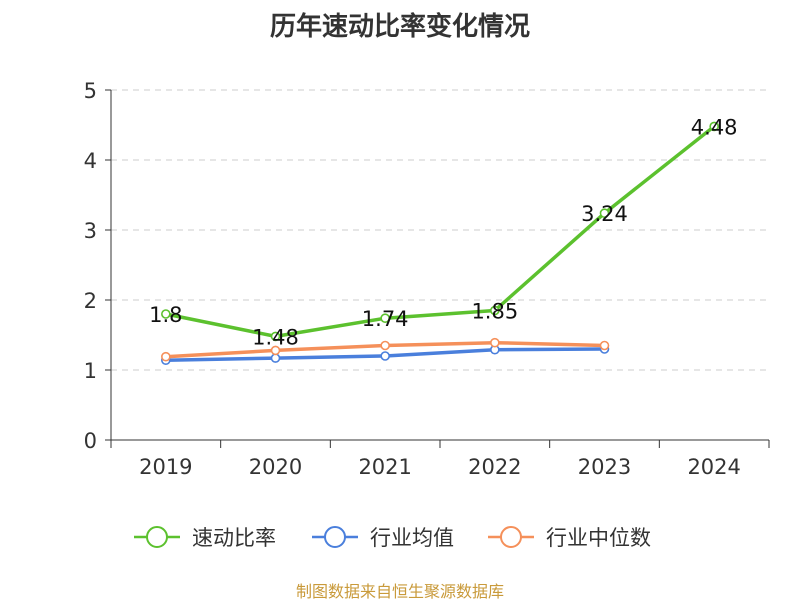 The image size is (800, 602). I want to click on y-tick-label: 2, so click(90, 301).